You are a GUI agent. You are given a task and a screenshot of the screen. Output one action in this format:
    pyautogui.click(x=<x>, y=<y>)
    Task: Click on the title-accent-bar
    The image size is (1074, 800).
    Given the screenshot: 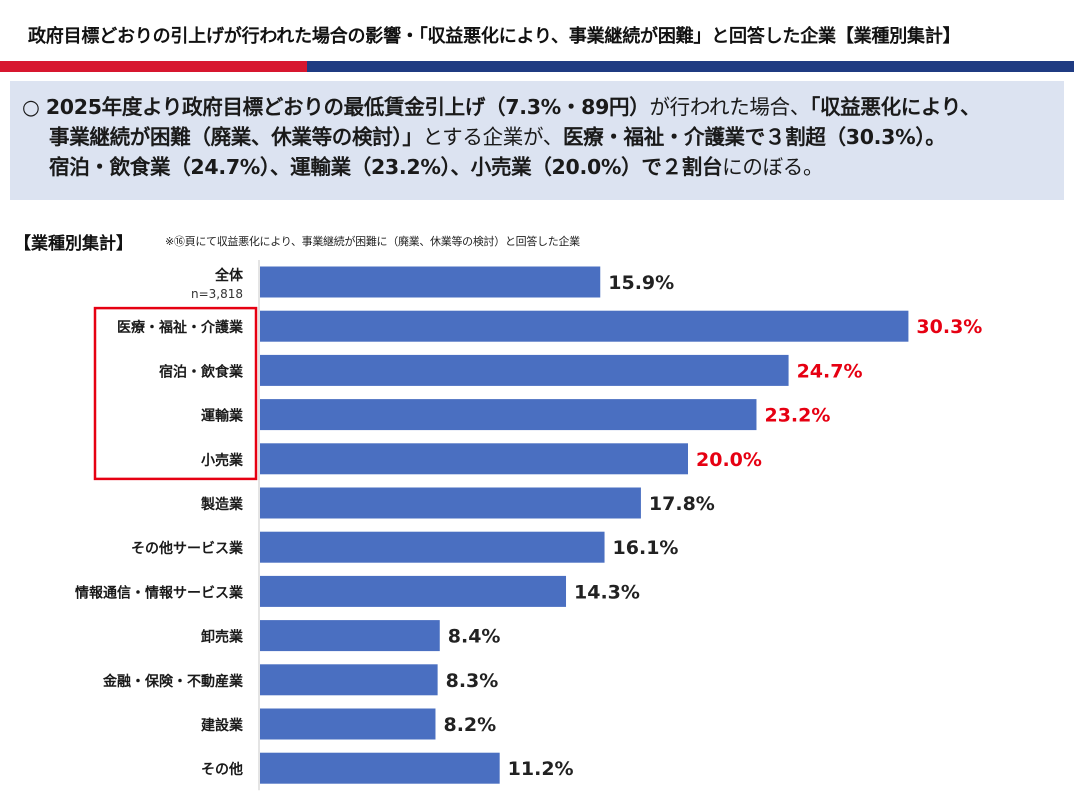 What is the action you would take?
    pyautogui.click(x=537, y=66)
    